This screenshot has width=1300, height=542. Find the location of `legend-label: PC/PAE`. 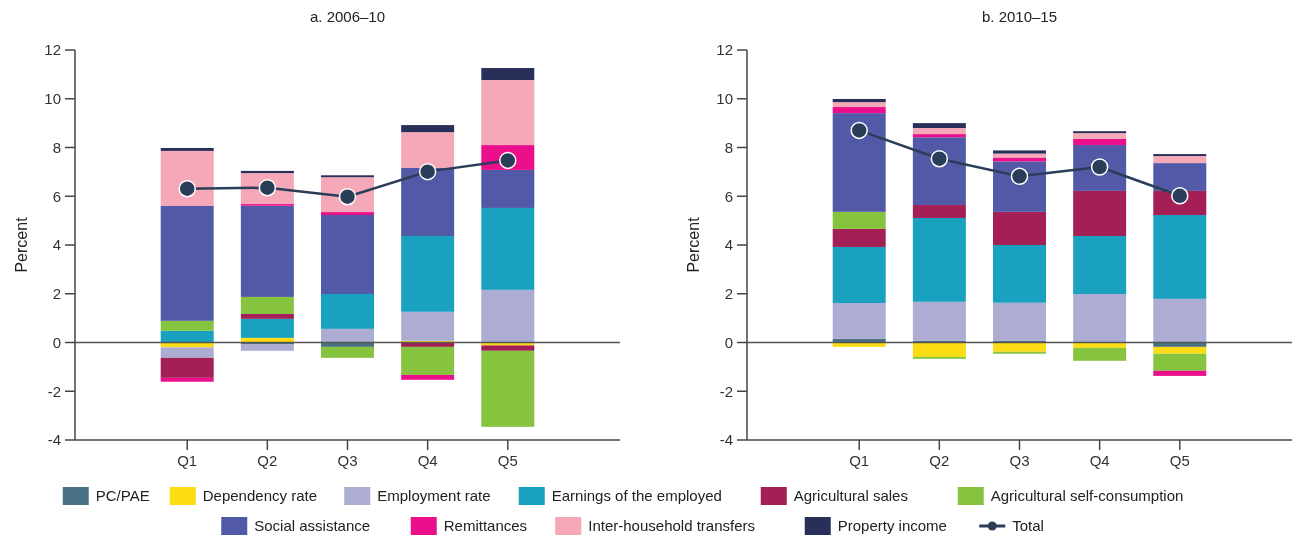

legend-label: PC/PAE is located at coordinates (122, 496).